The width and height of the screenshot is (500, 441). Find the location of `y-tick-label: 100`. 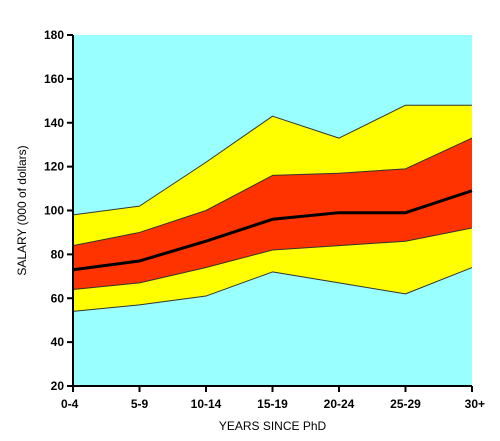

y-tick-label: 100 is located at coordinates (54, 211).